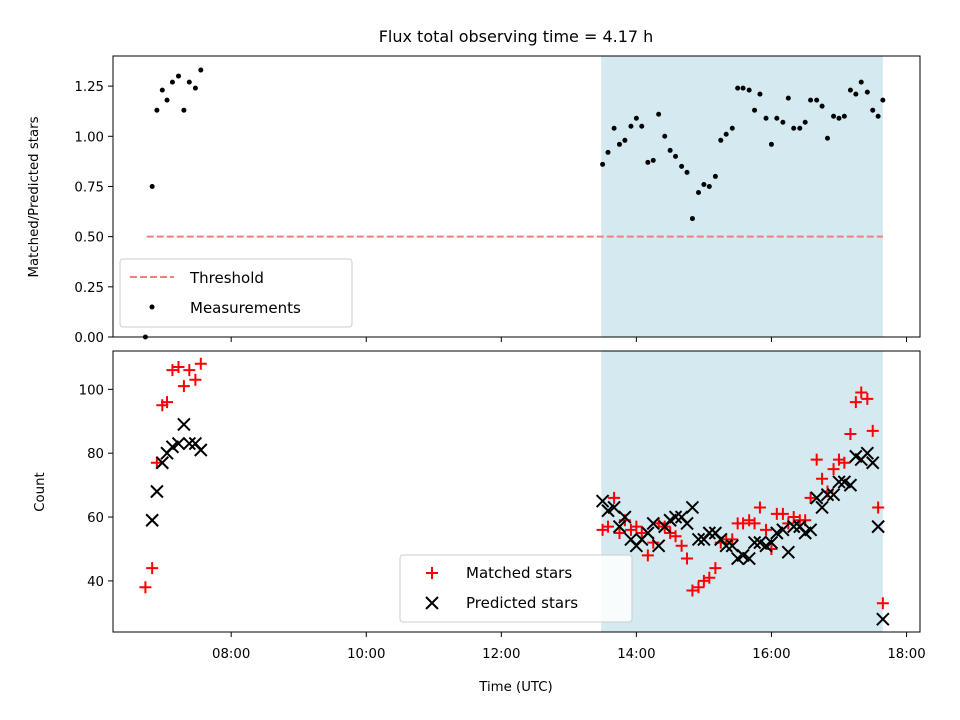 This screenshot has height=720, width=960. I want to click on bottom-x-ticks: 08:00 10:00 12:00 14:00 16:00 18:00, so click(569, 647).